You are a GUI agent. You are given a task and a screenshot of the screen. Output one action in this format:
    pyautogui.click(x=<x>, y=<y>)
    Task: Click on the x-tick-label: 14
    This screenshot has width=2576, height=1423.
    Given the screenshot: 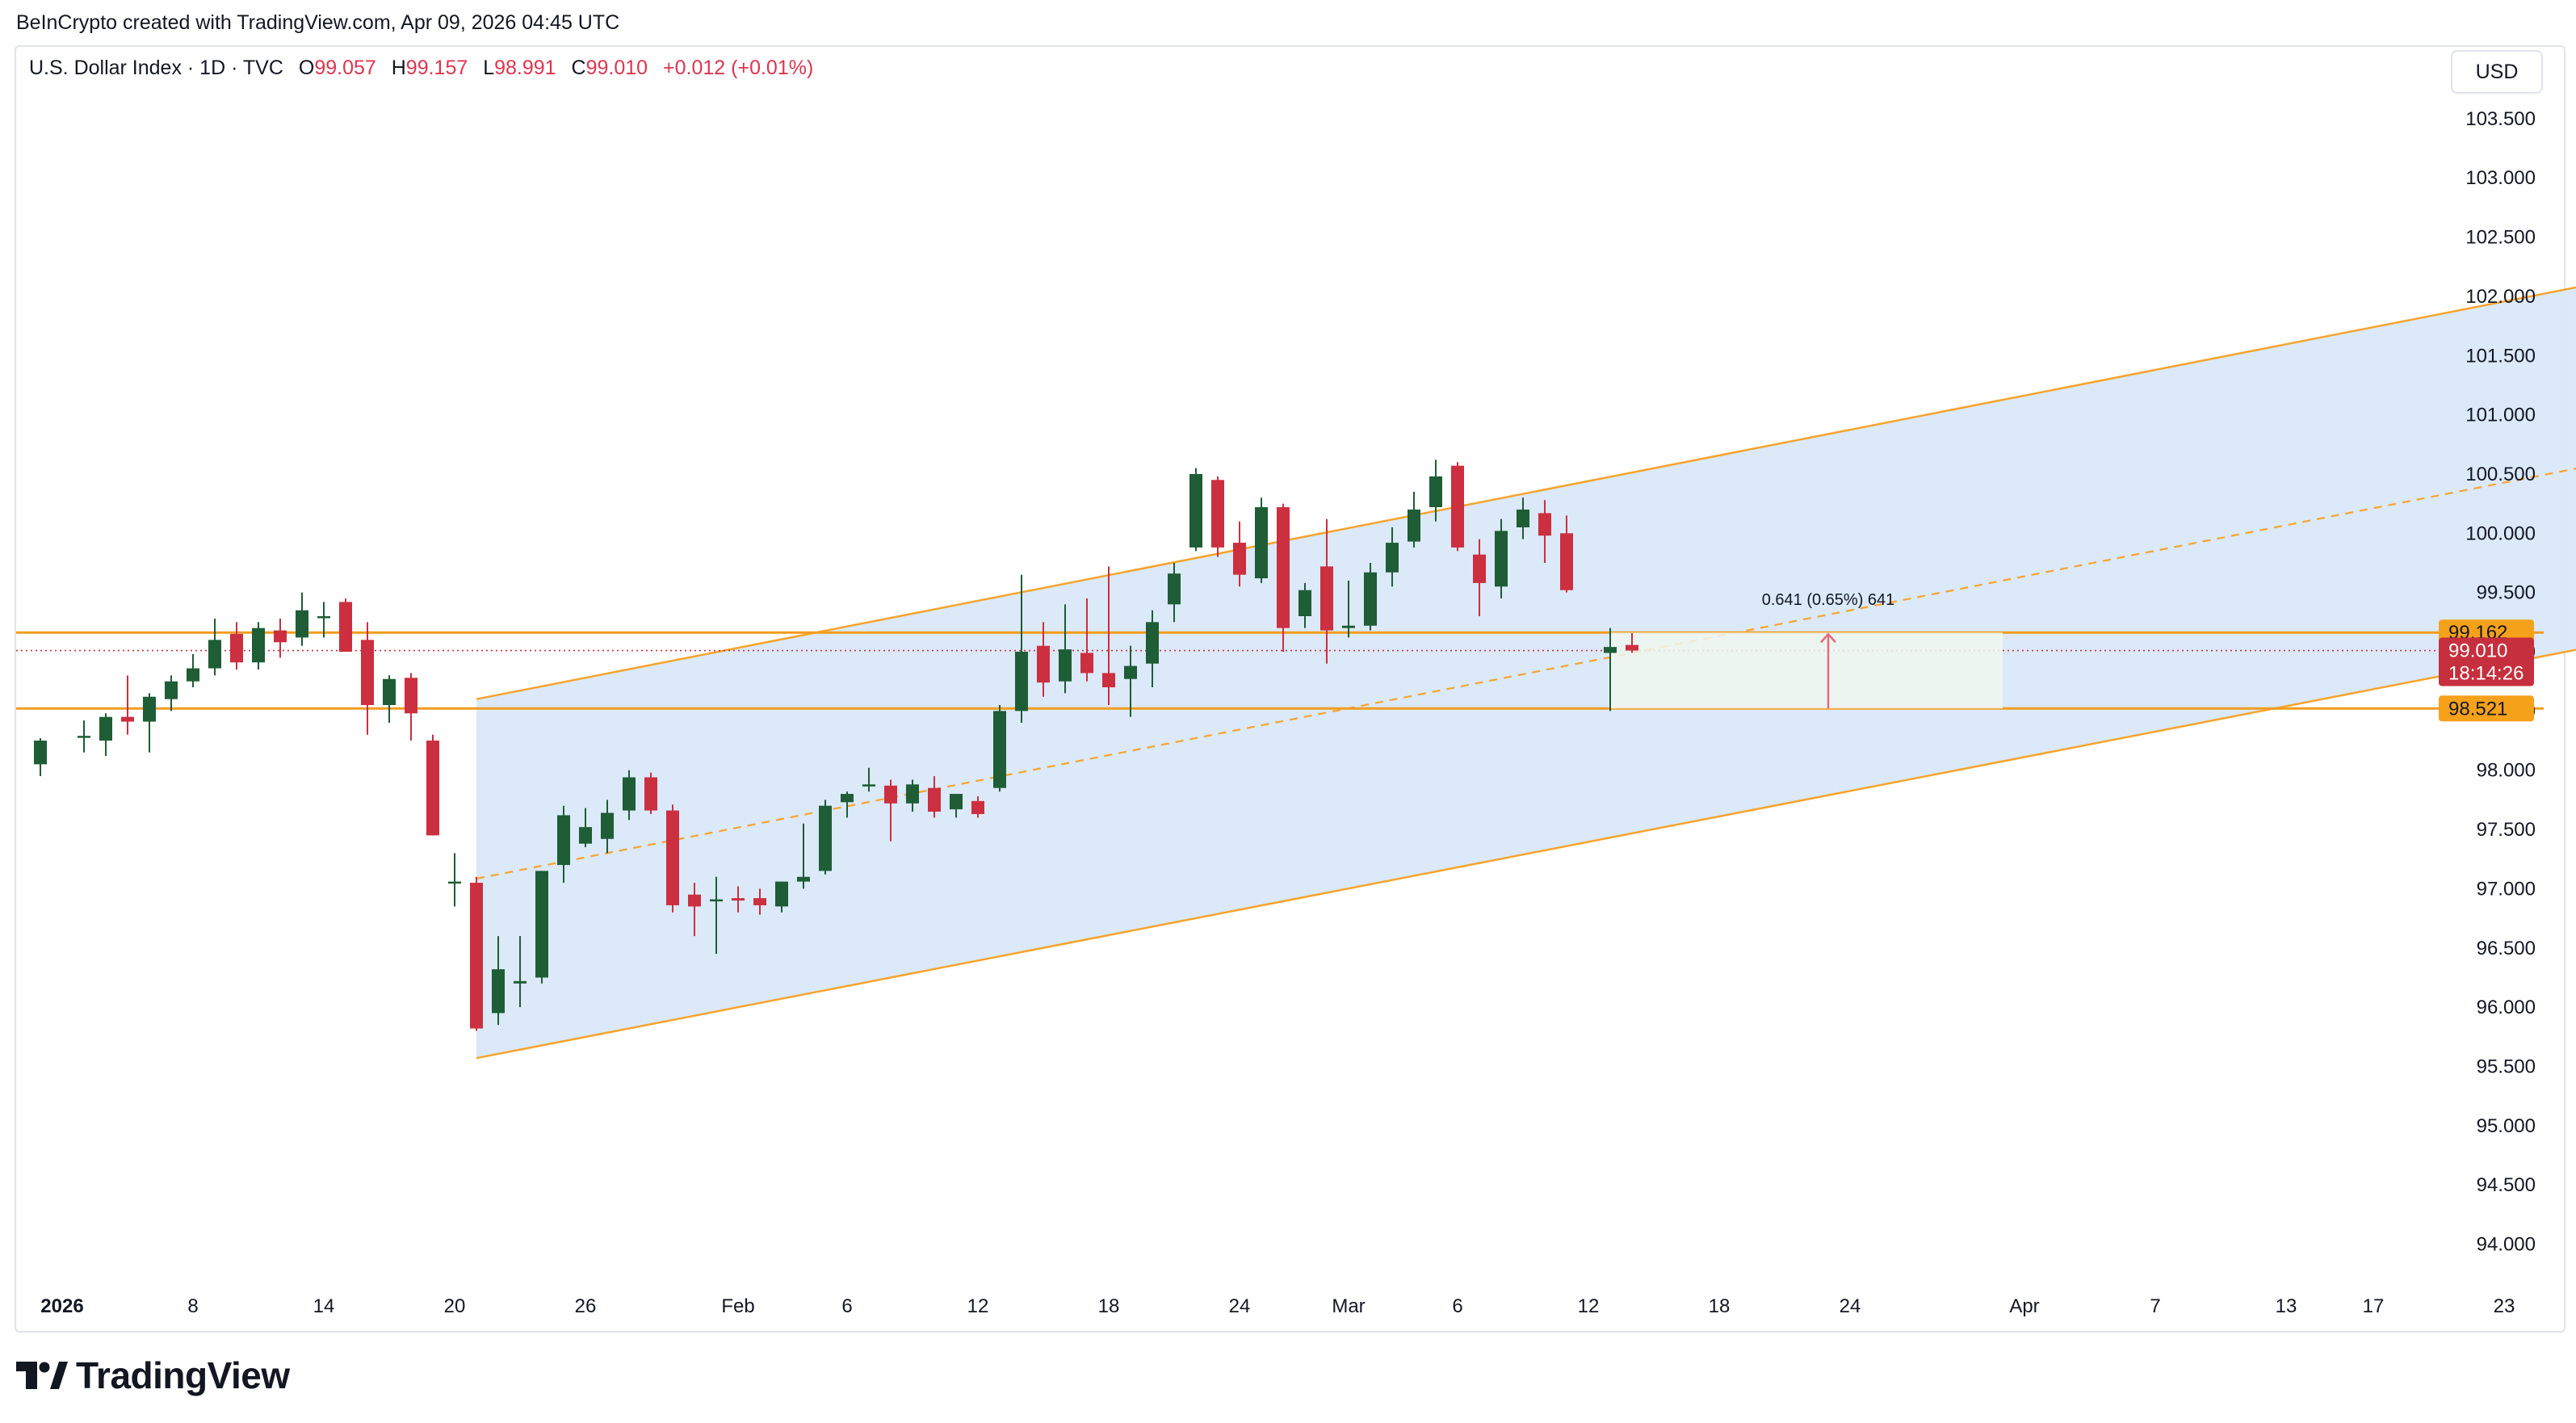 What is the action you would take?
    pyautogui.click(x=324, y=1306)
    